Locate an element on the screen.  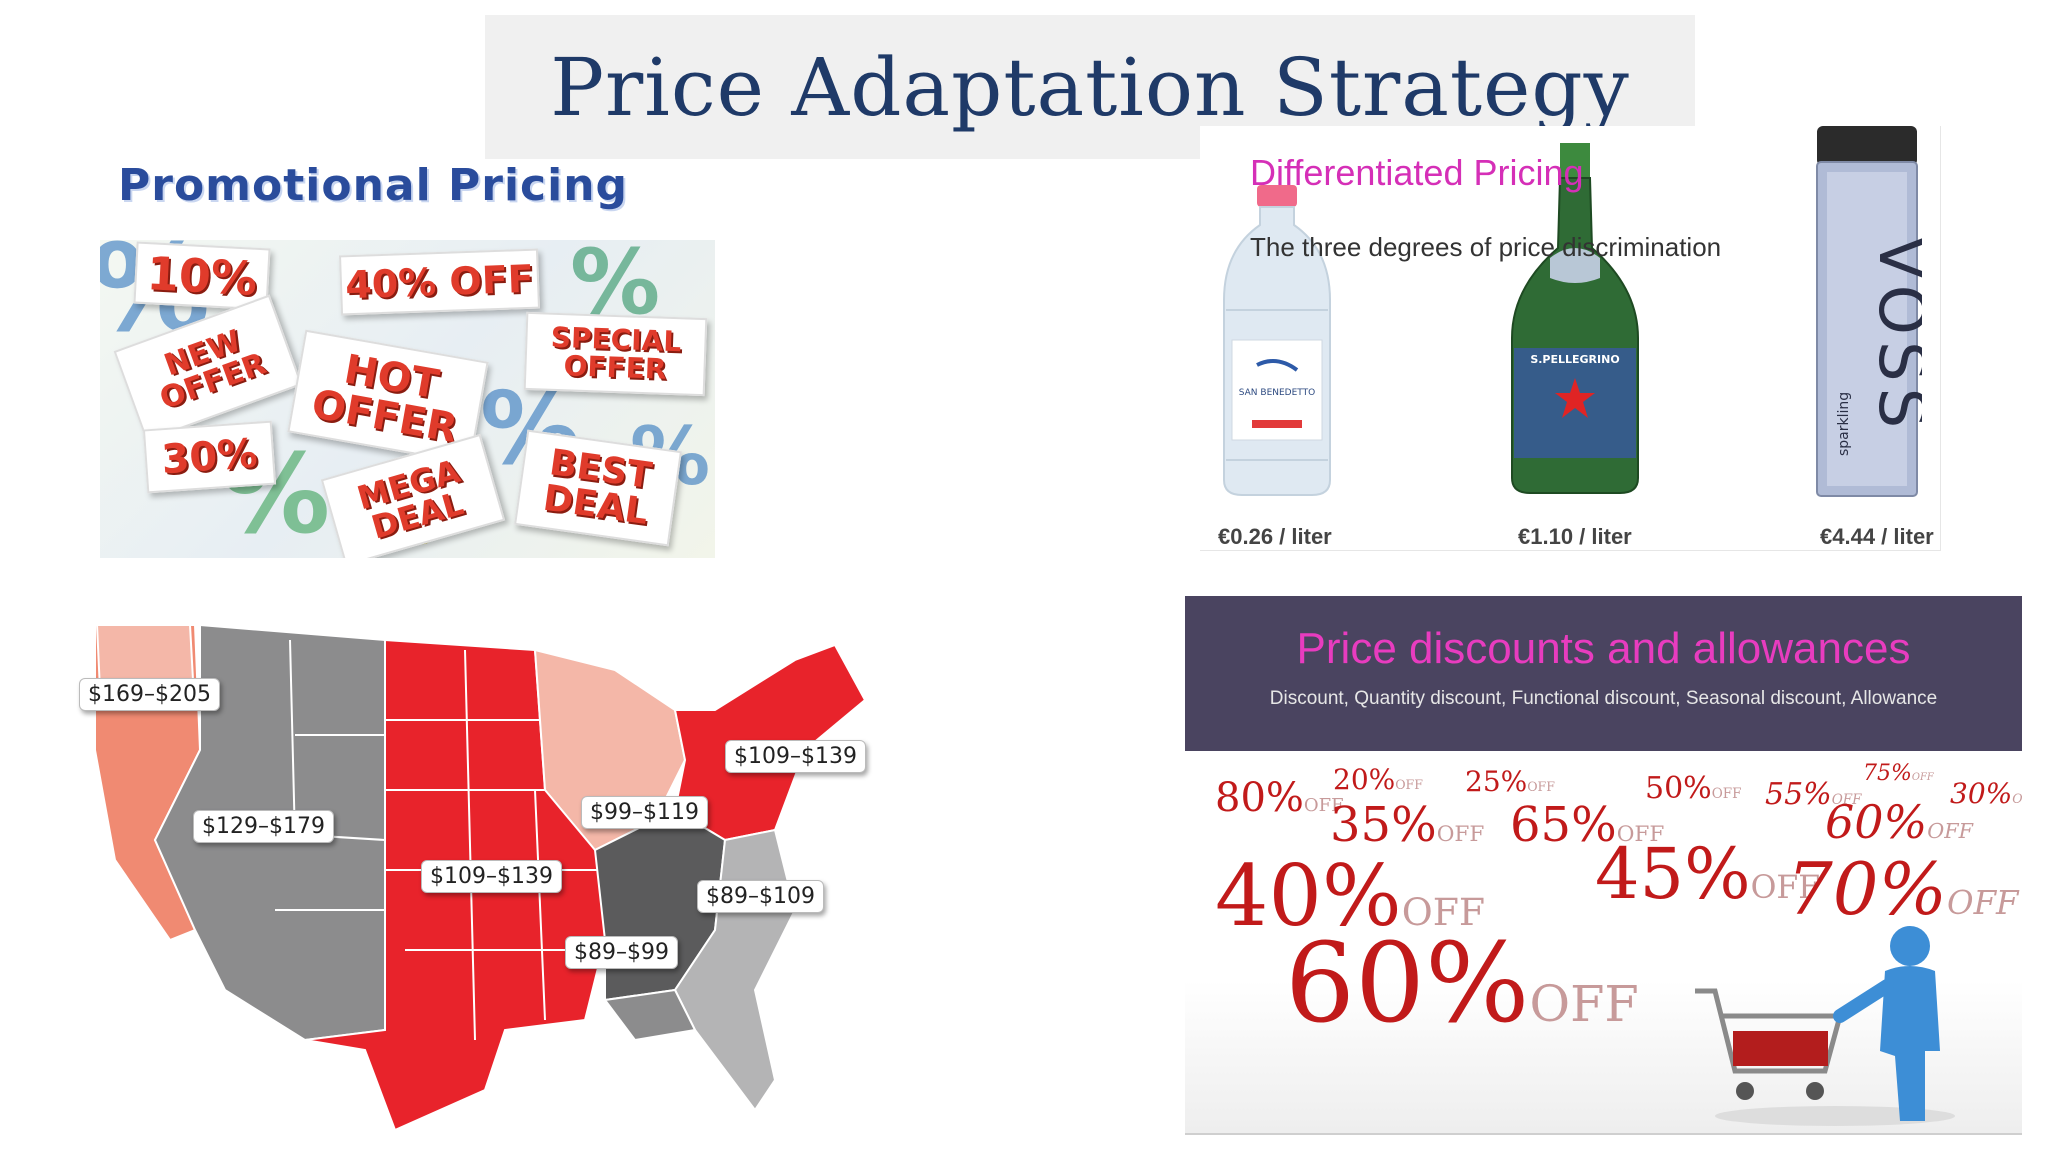
promotional-pricing-heading: Promotional Pricing is located at coordinates (373, 185).